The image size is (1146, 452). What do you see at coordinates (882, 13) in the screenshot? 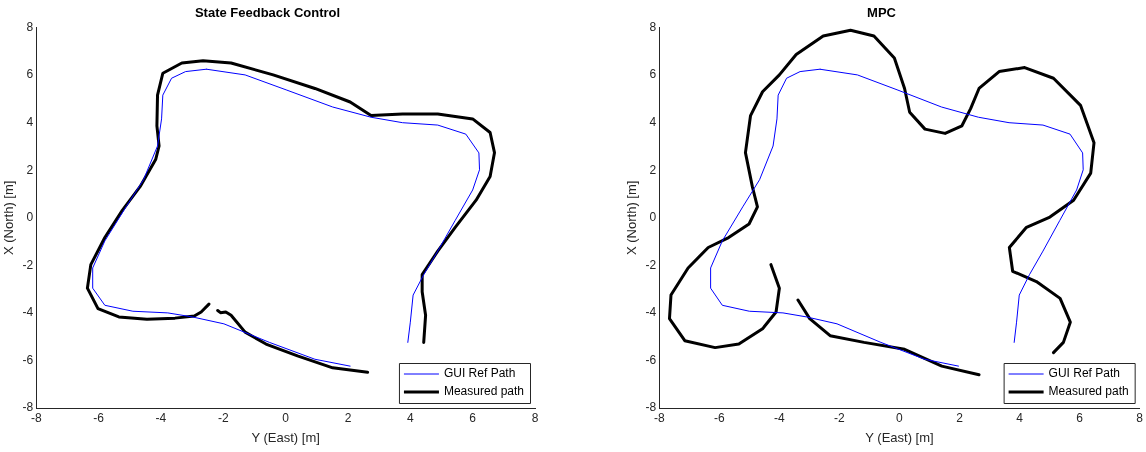
I see `chart-title: MPC` at bounding box center [882, 13].